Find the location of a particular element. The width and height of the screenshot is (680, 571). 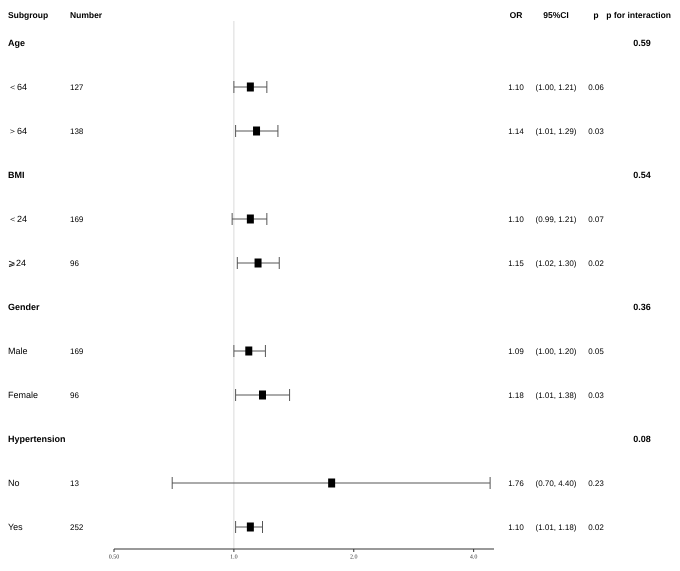

y-tick-label: Male is located at coordinates (18, 351).